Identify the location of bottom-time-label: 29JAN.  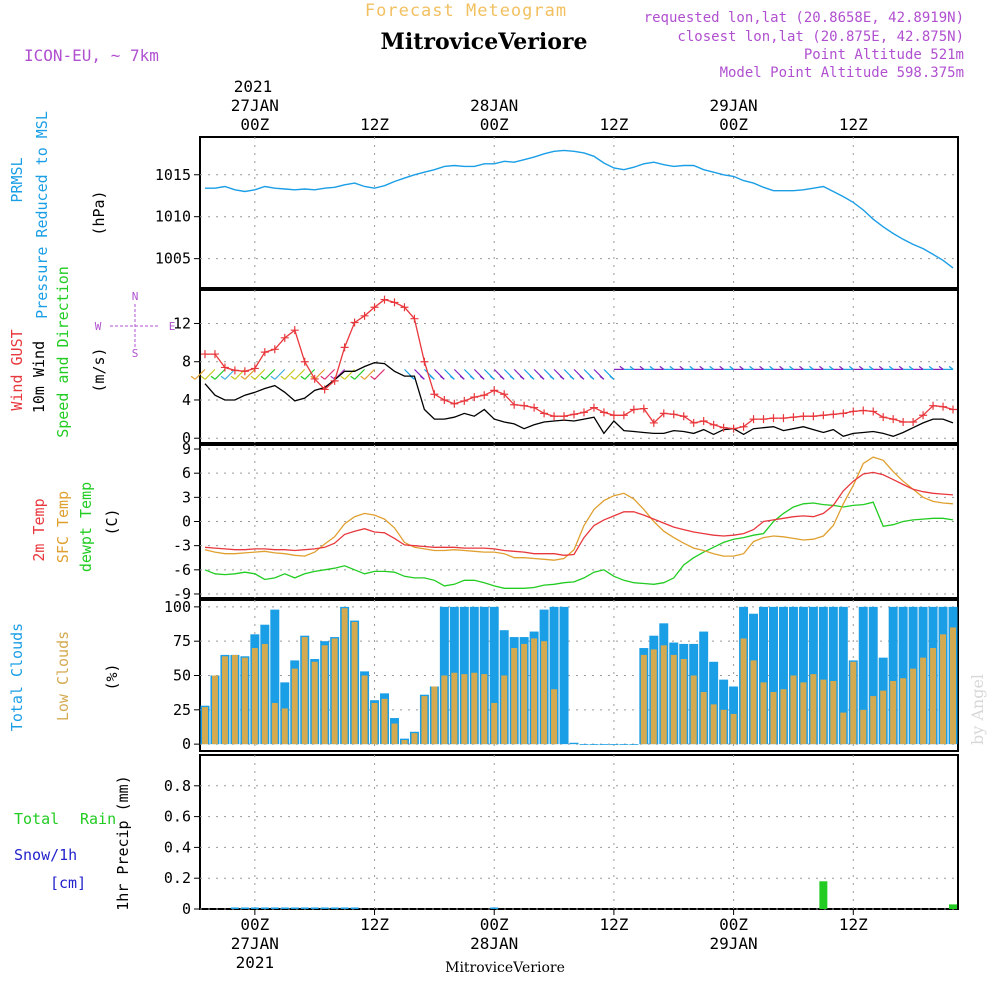
(734, 943).